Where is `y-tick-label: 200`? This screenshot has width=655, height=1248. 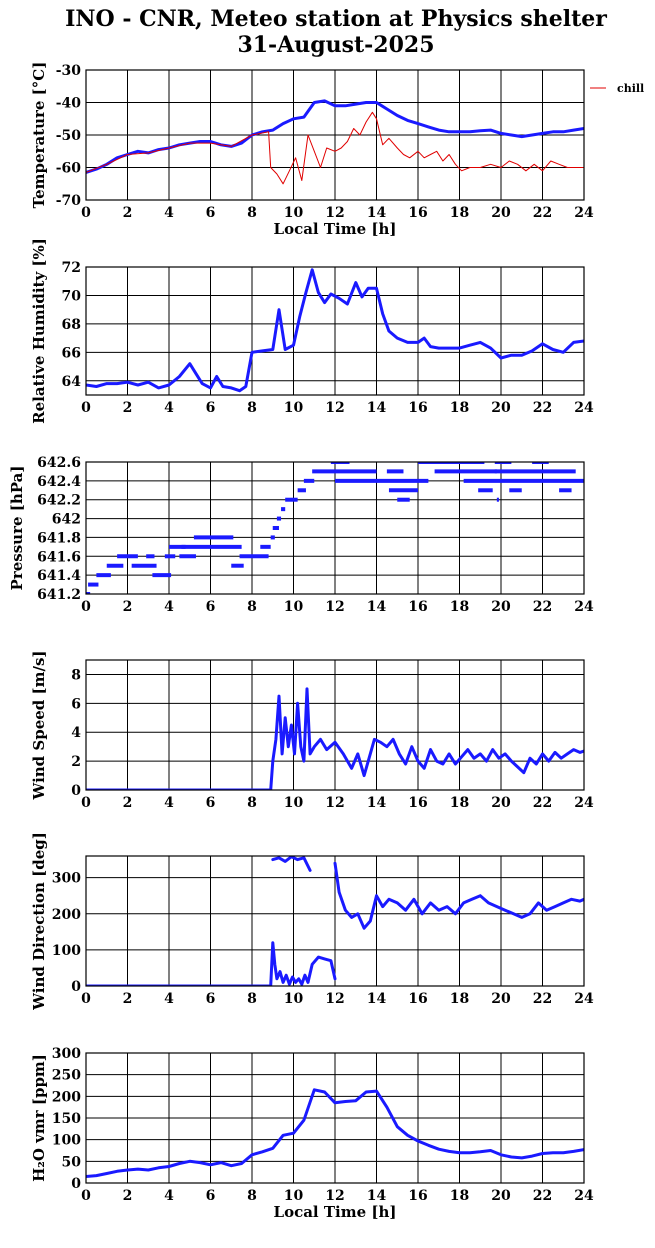
y-tick-label: 200 is located at coordinates (66, 1097).